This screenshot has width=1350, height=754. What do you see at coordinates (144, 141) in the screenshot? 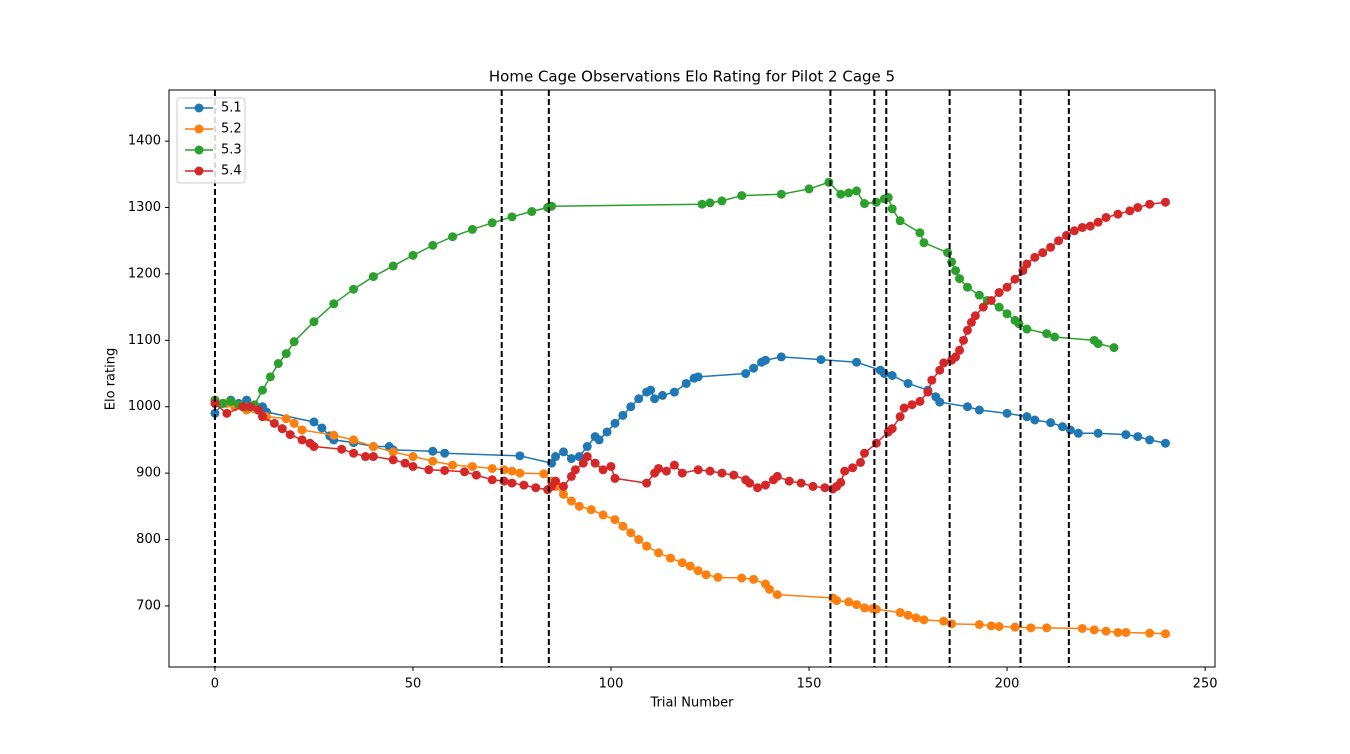
I see `y-tick-label: 1400` at bounding box center [144, 141].